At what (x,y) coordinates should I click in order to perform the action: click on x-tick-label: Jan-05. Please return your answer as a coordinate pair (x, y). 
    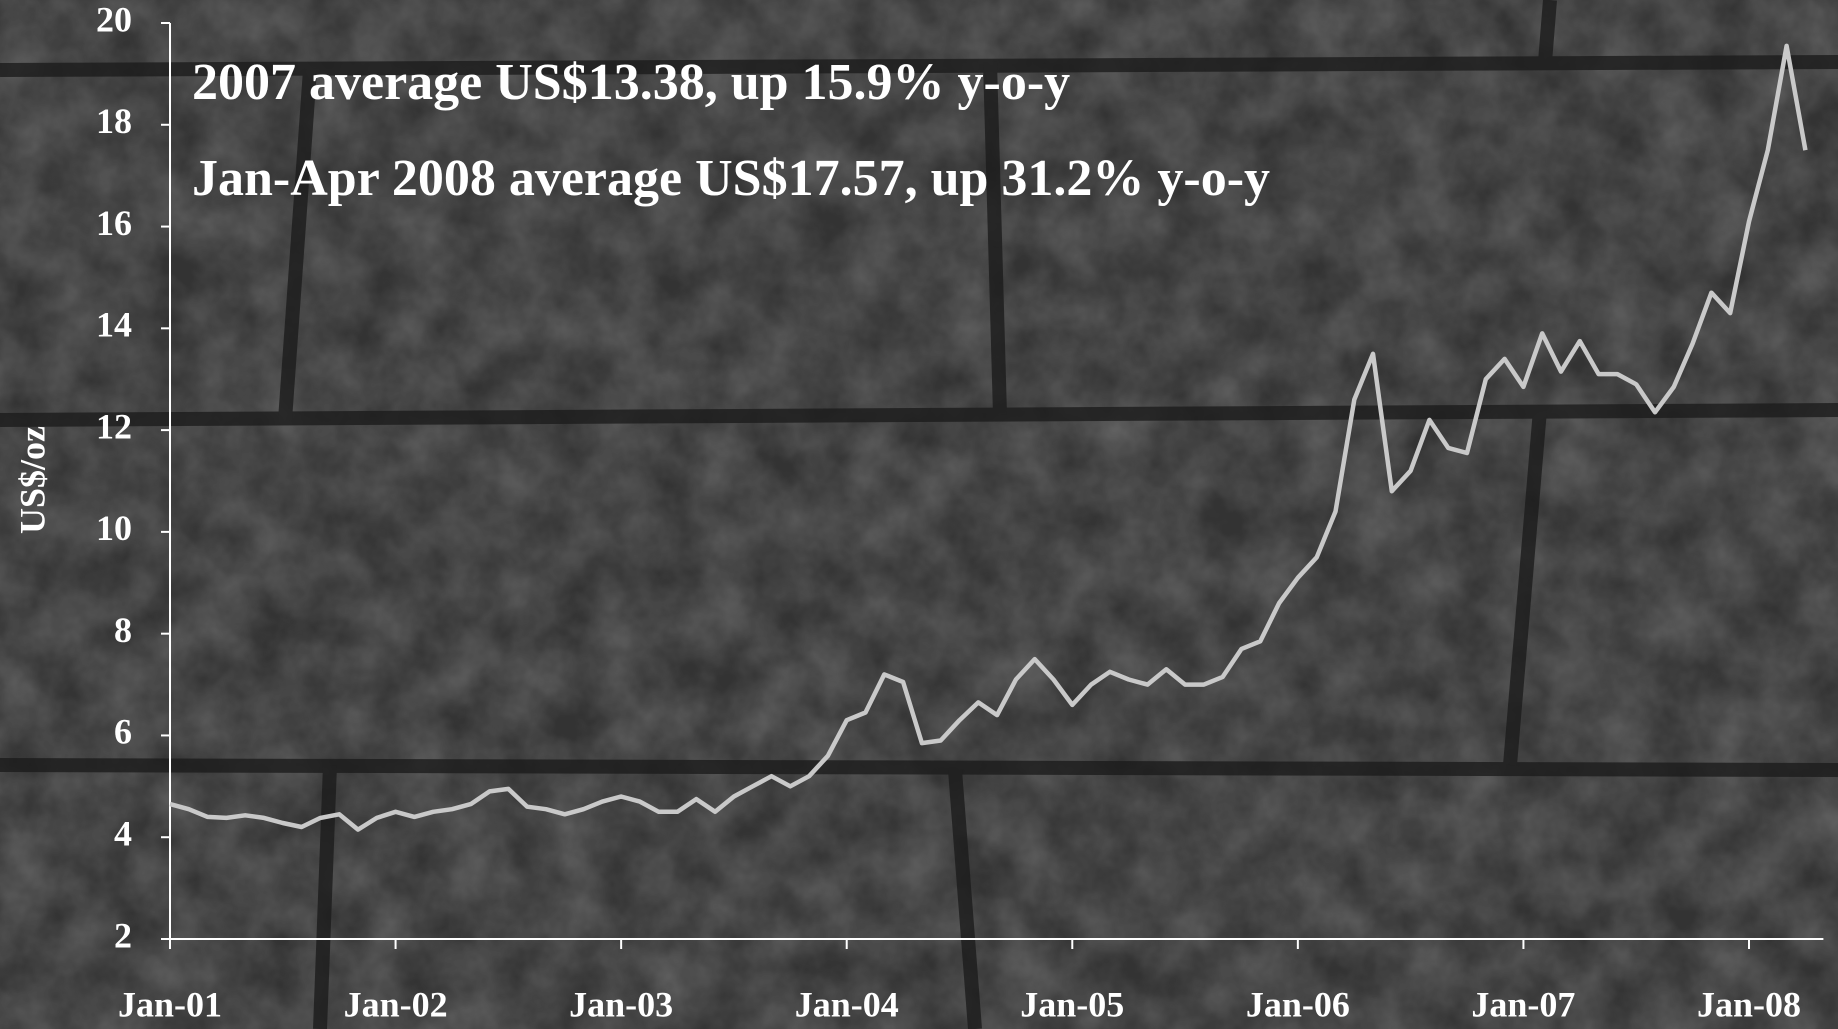
    Looking at the image, I should click on (1072, 1004).